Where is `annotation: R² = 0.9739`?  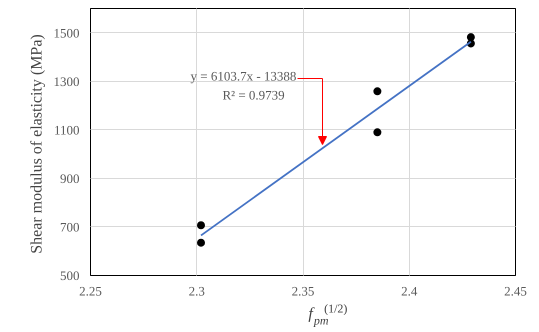 annotation: R² = 0.9739 is located at coordinates (253, 95).